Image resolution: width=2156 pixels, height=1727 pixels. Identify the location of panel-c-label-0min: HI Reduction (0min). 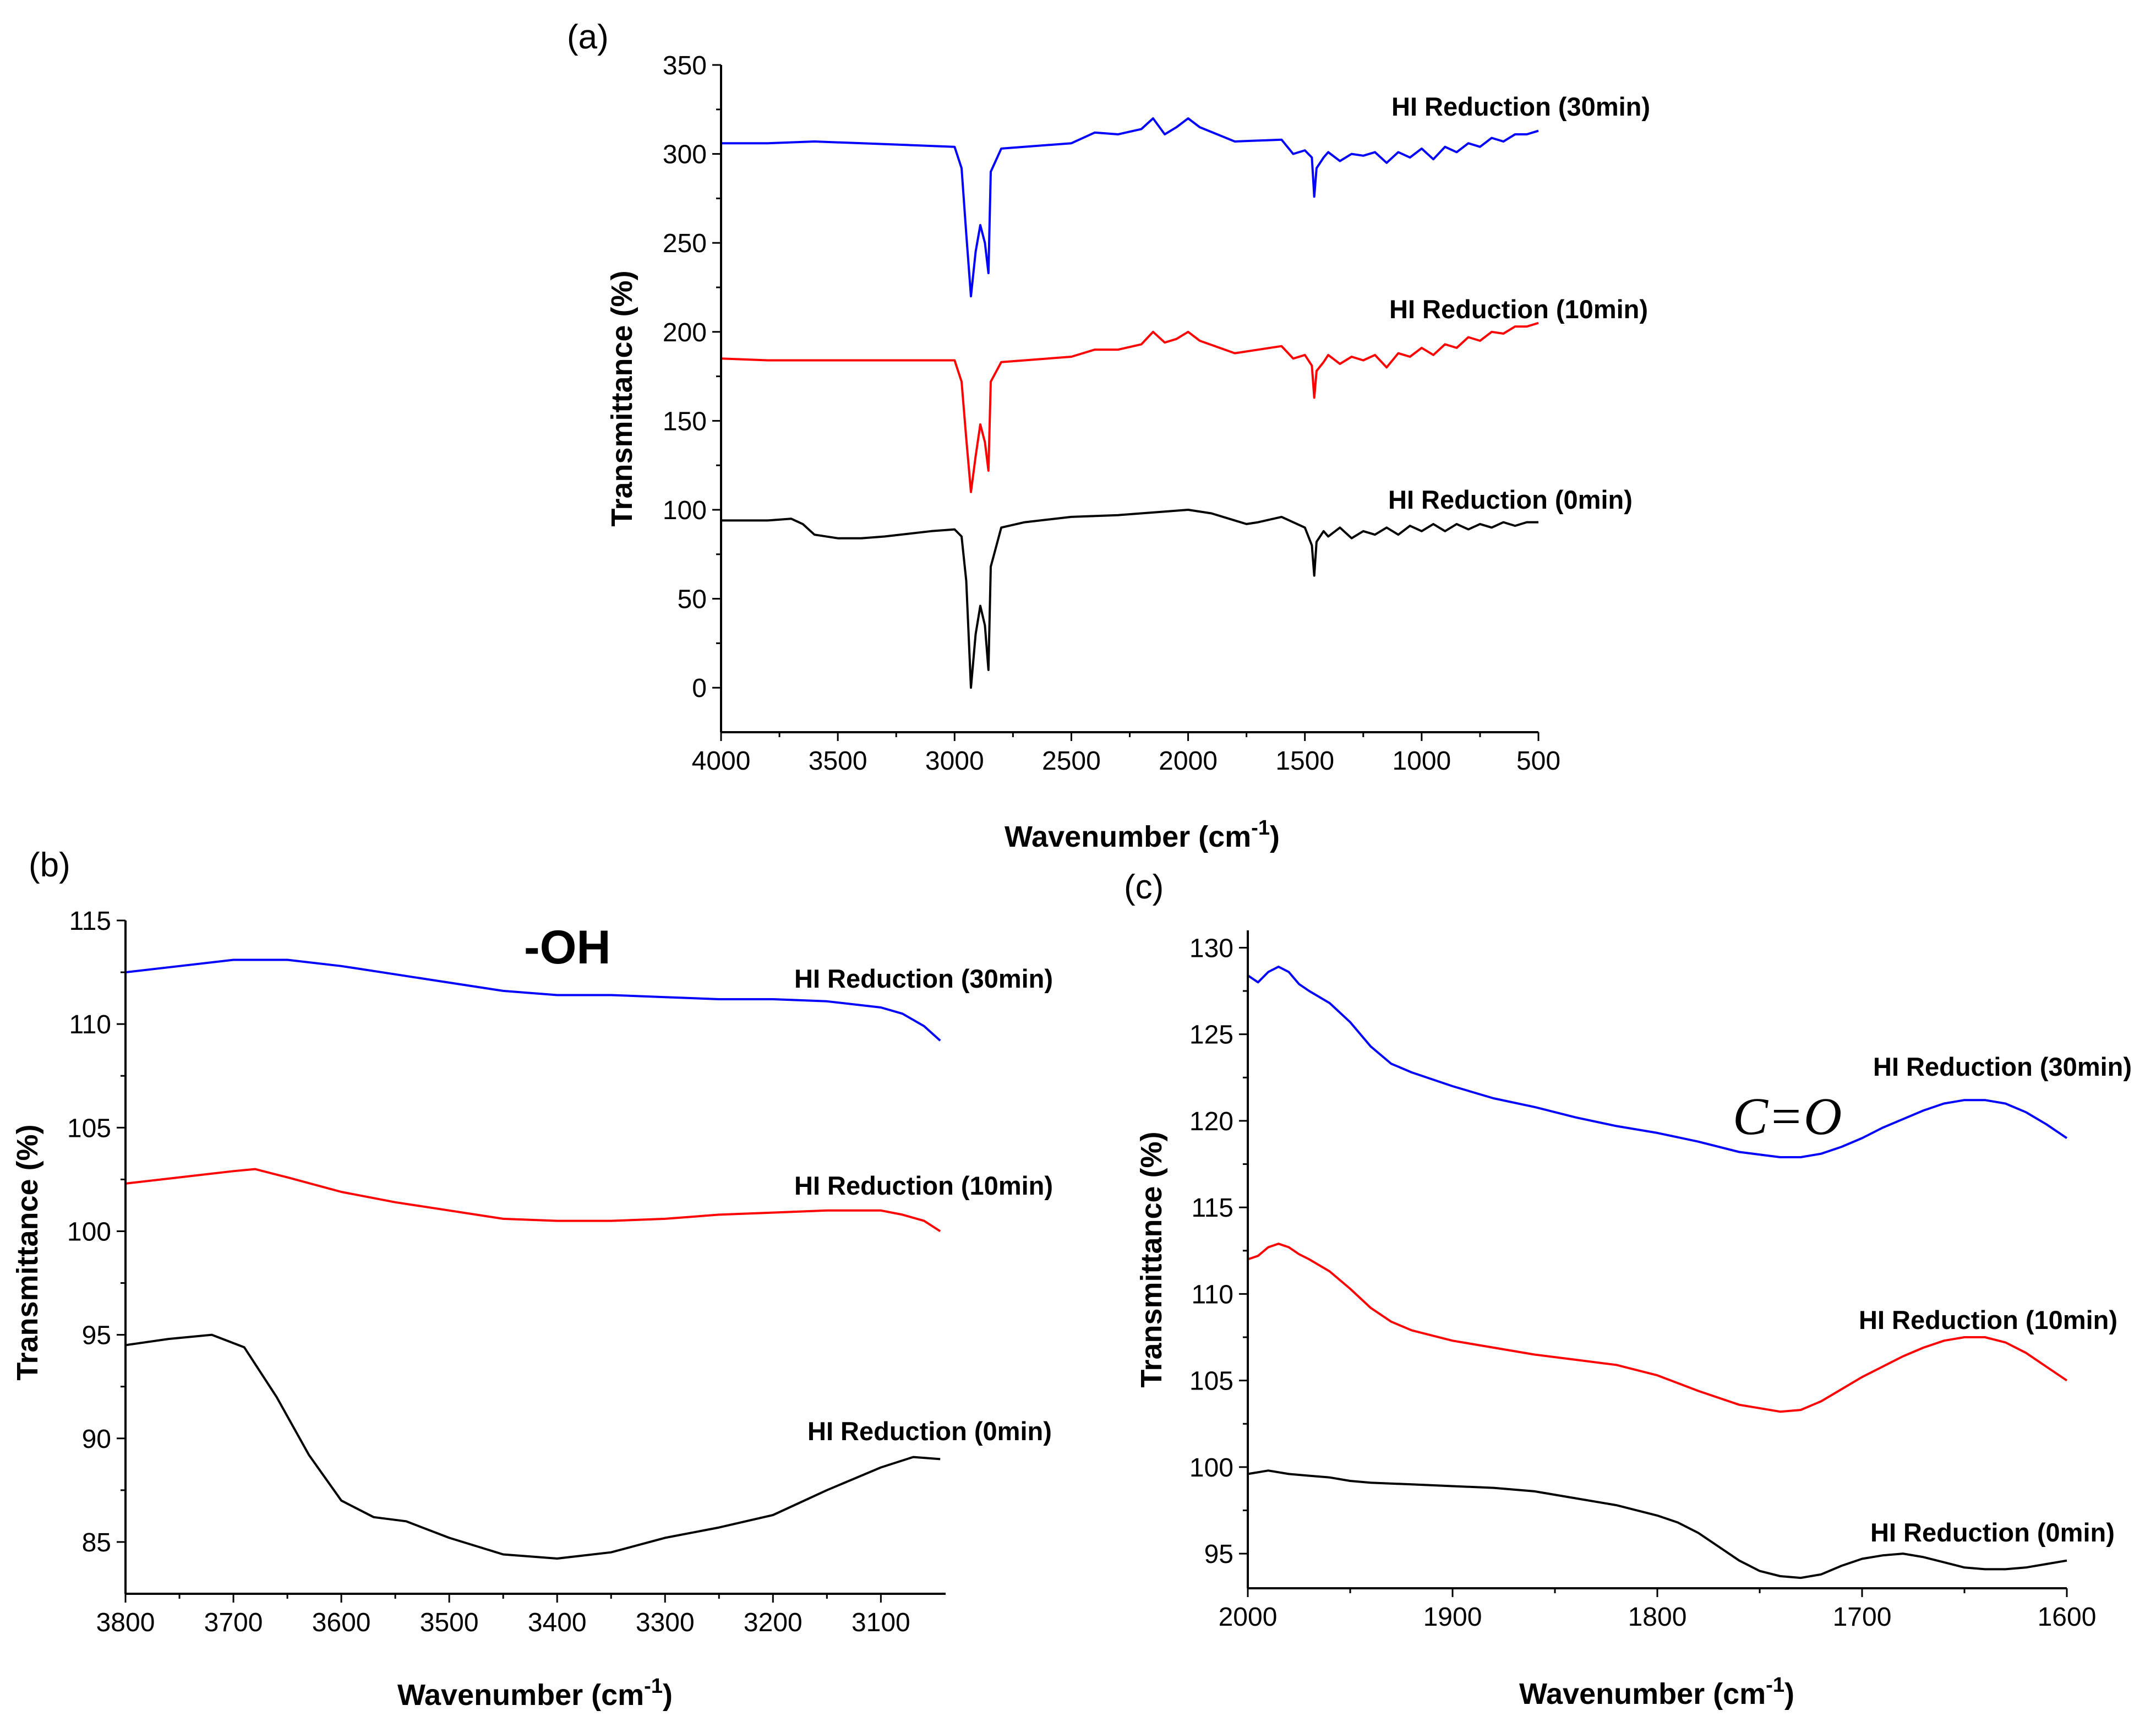
(1993, 1532).